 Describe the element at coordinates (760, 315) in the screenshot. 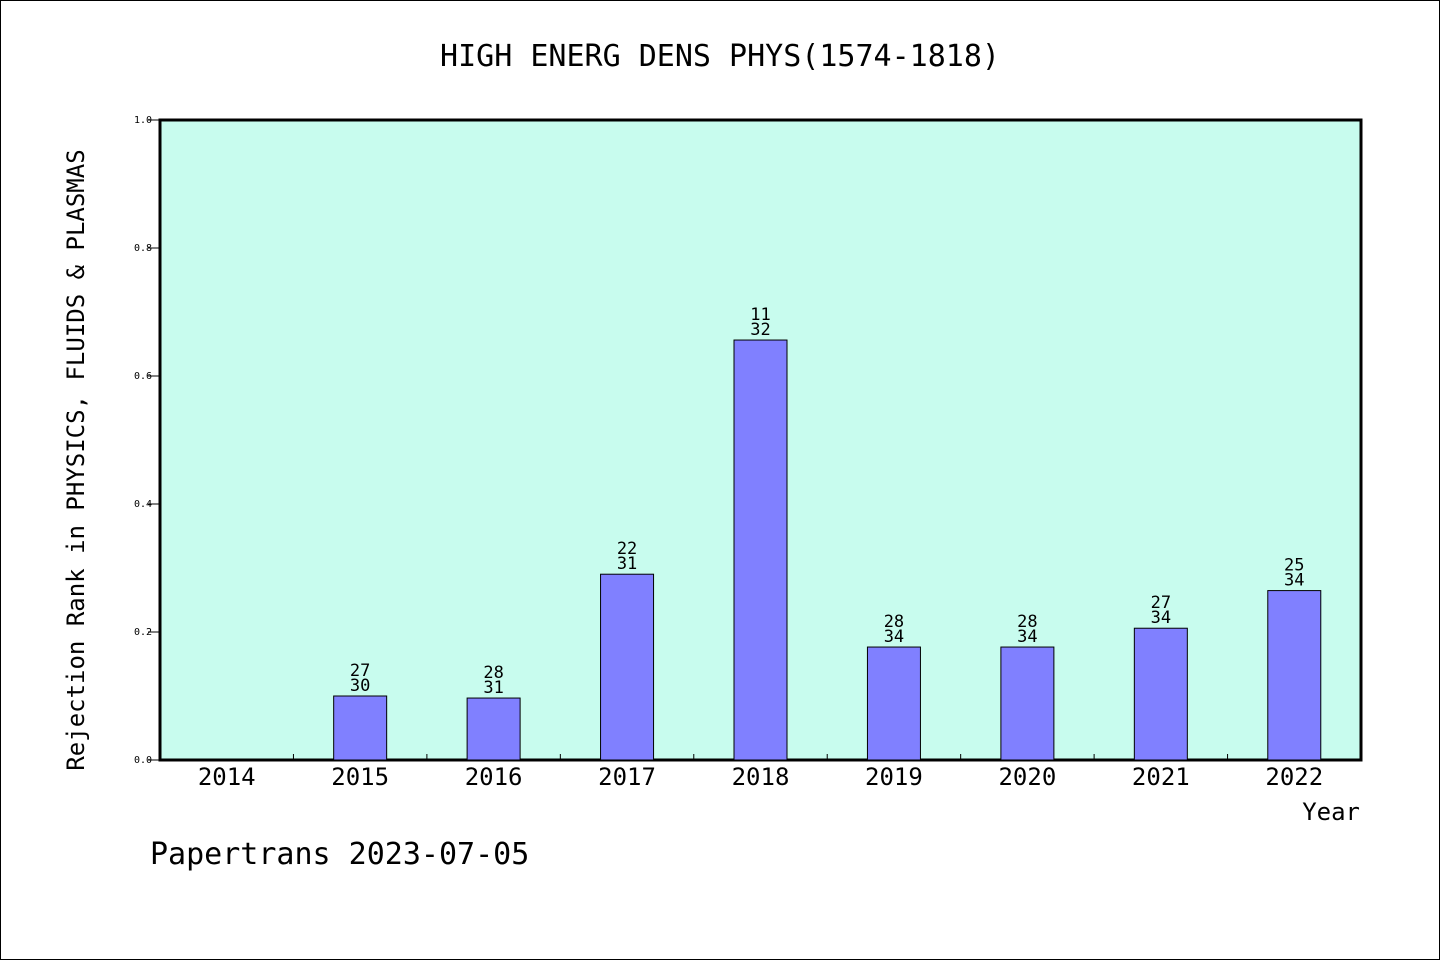

I see `bar-label-rank: 11` at that location.